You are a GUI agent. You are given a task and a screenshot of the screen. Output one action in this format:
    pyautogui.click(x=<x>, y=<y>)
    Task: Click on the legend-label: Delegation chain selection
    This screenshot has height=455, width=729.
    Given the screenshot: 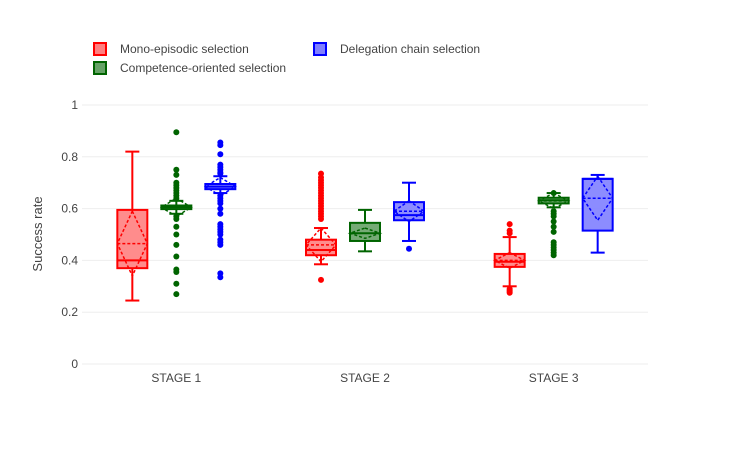 What is the action you would take?
    pyautogui.click(x=410, y=49)
    